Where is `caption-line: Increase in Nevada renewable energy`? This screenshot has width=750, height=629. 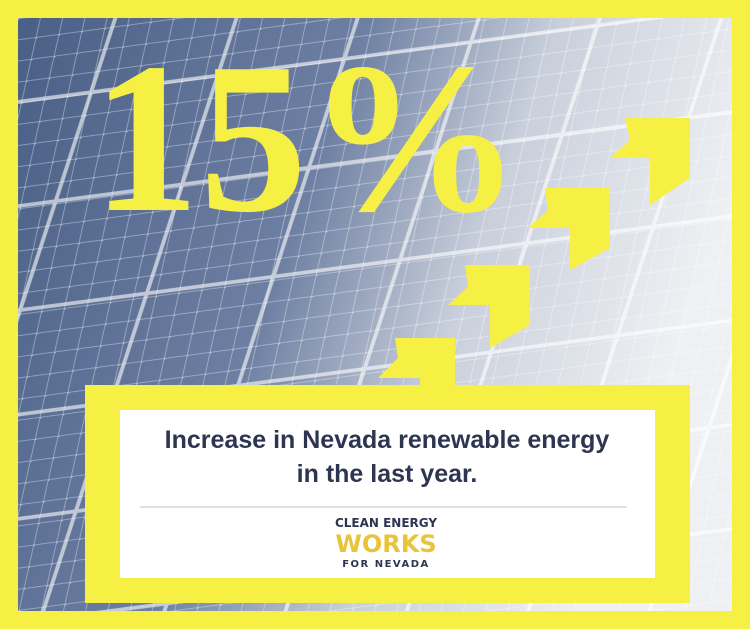 caption-line: Increase in Nevada renewable energy is located at coordinates (387, 440).